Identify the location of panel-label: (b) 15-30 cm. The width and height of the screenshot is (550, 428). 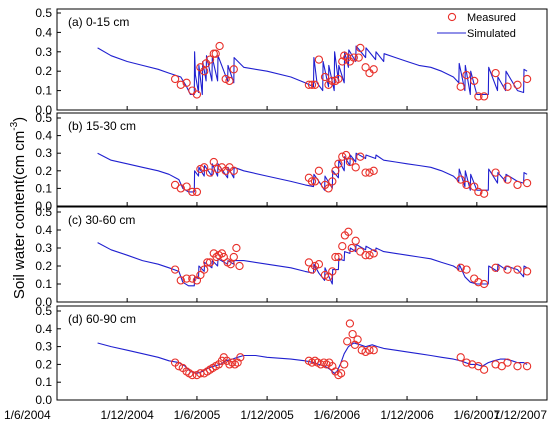
(102, 126).